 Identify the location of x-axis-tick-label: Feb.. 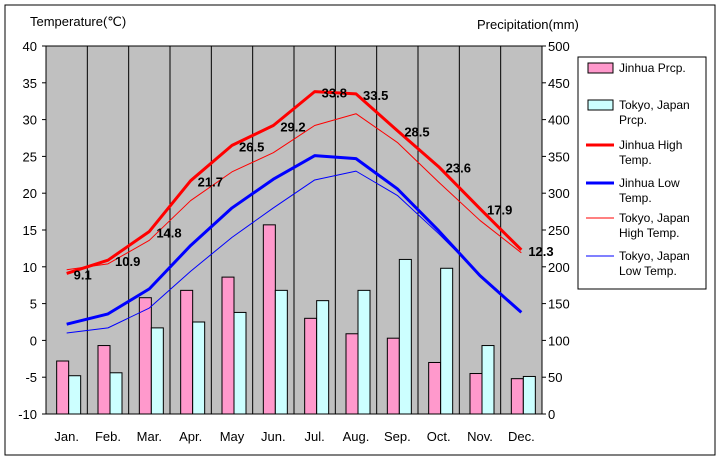
(108, 436).